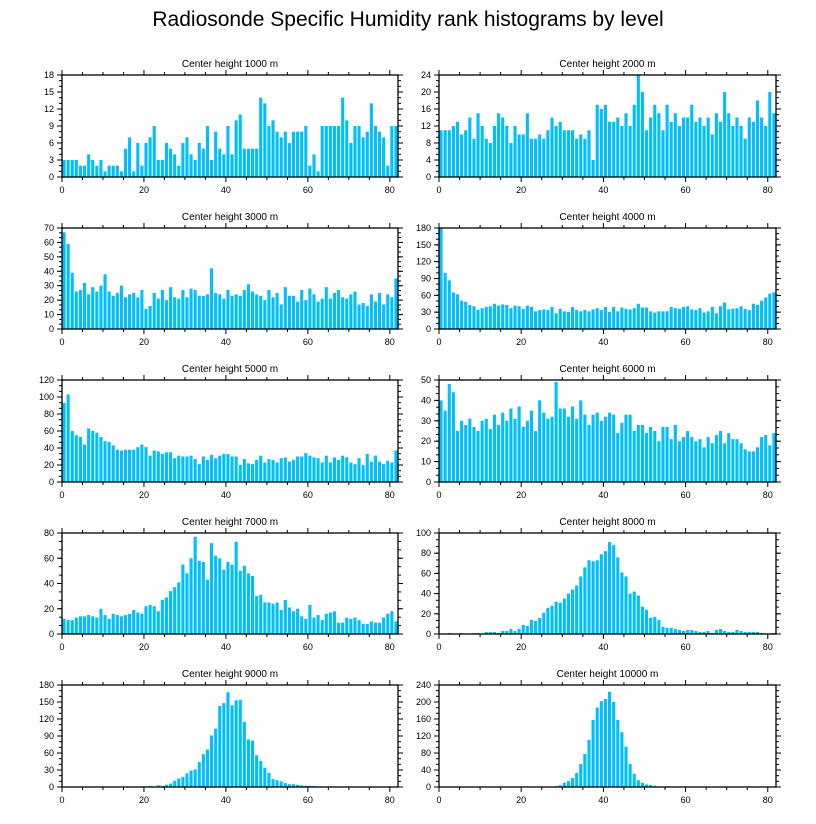 The image size is (816, 824). Describe the element at coordinates (226, 800) in the screenshot. I see `x-tick-label: 40` at that location.